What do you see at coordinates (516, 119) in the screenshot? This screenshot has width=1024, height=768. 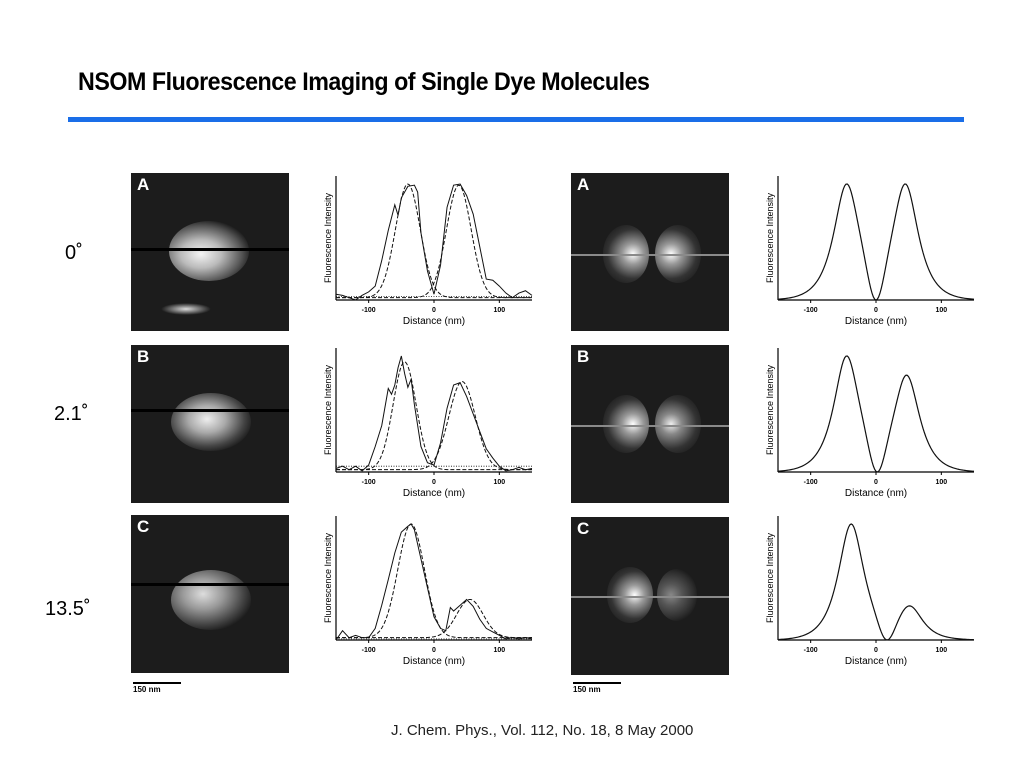 I see `title-underline` at bounding box center [516, 119].